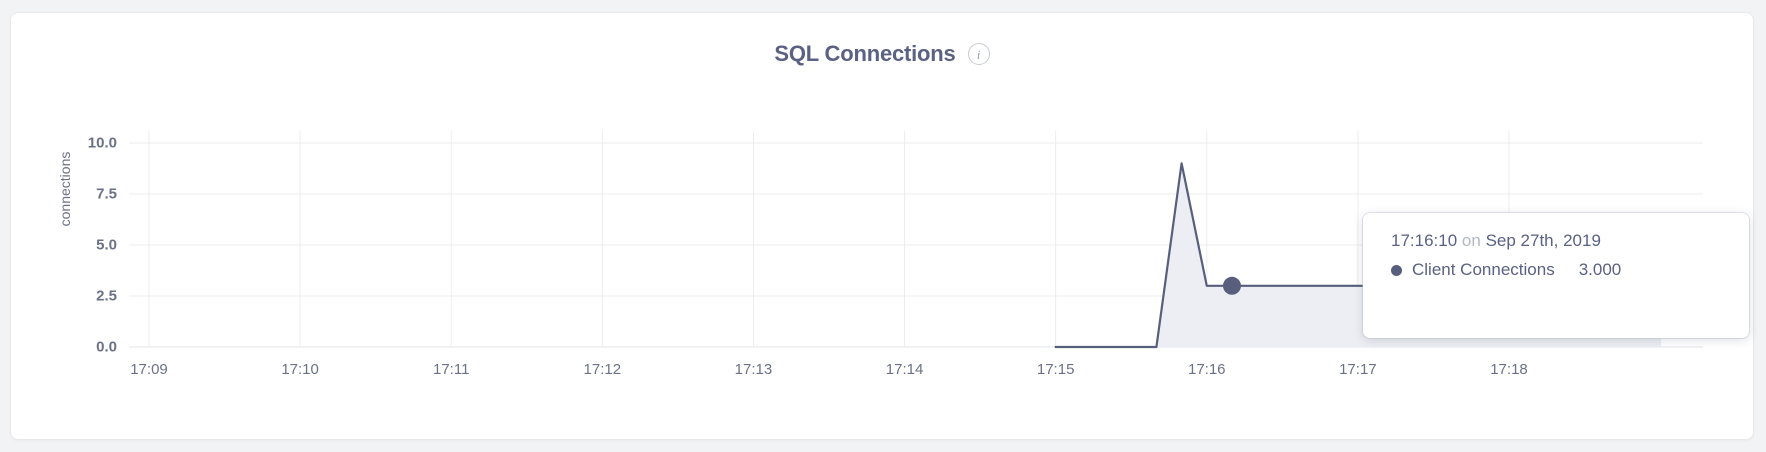 This screenshot has height=452, width=1766. Describe the element at coordinates (1396, 270) in the screenshot. I see `series-color-dot-icon` at that location.